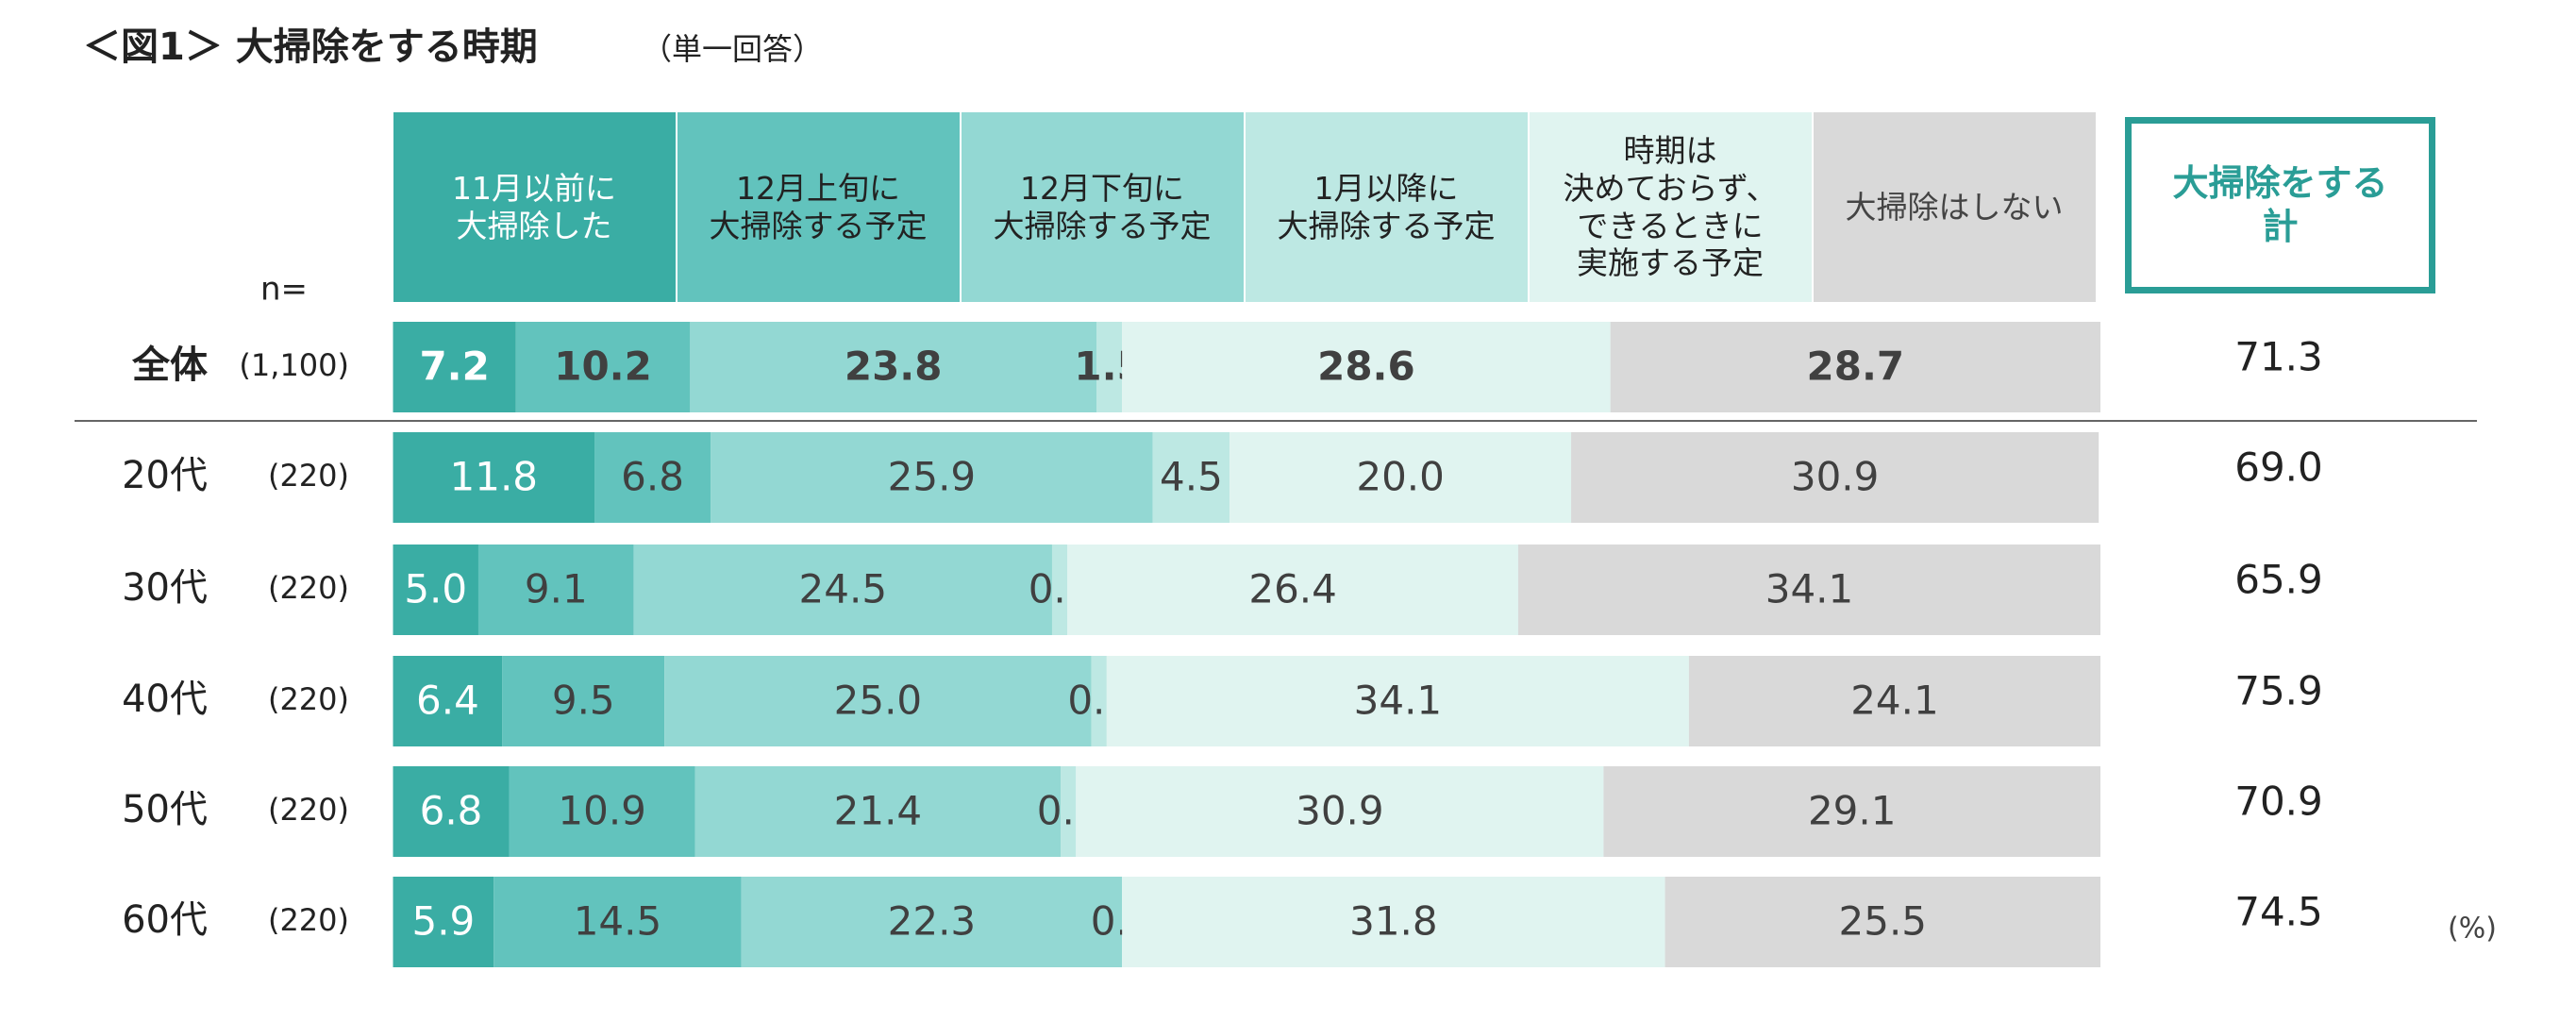 The width and height of the screenshot is (2576, 1022). I want to click on value-label: 10.9, so click(602, 811).